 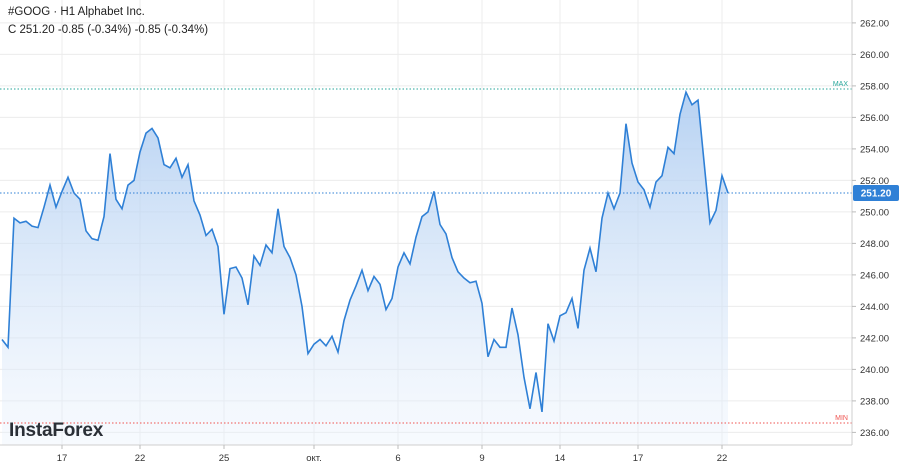 I want to click on last-price-label: 251.20, so click(x=876, y=194).